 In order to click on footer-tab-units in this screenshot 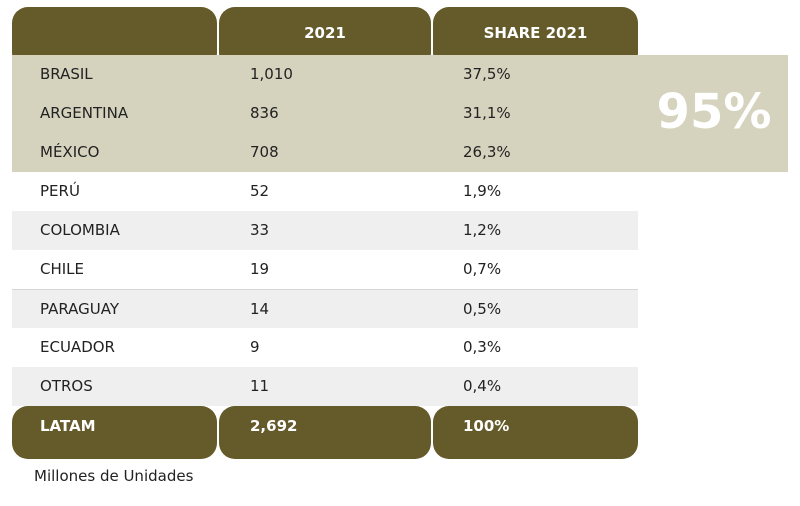, I will do `click(325, 432)`.